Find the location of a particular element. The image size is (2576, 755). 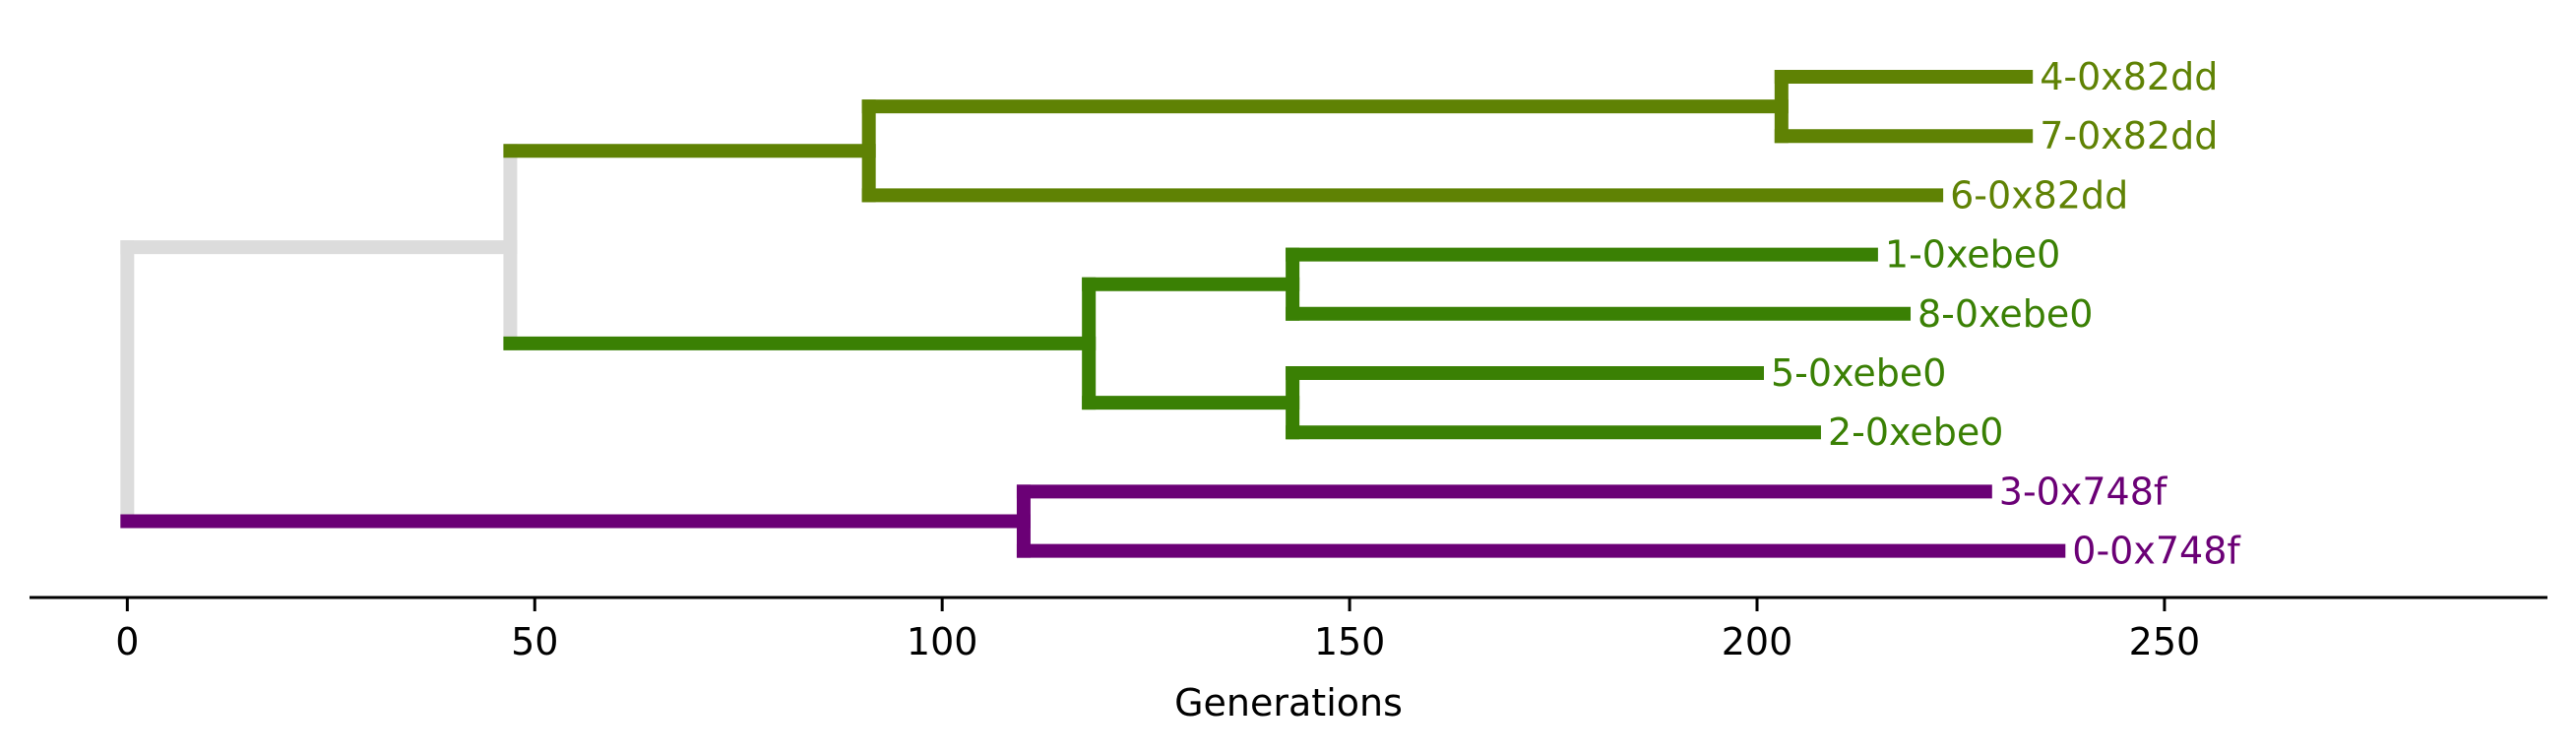

x-tick-label: 250 is located at coordinates (2165, 641).